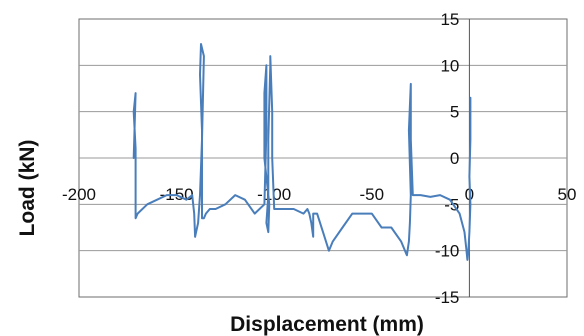 Image resolution: width=584 pixels, height=336 pixels. What do you see at coordinates (454, 158) in the screenshot?
I see `y-tick-label: 0` at bounding box center [454, 158].